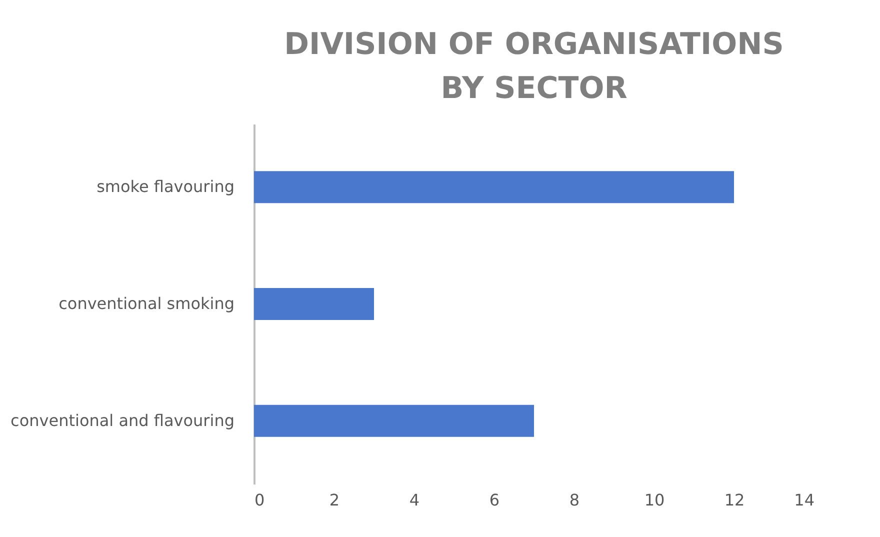  What do you see at coordinates (414, 500) in the screenshot?
I see `x-tick-label: 4` at bounding box center [414, 500].